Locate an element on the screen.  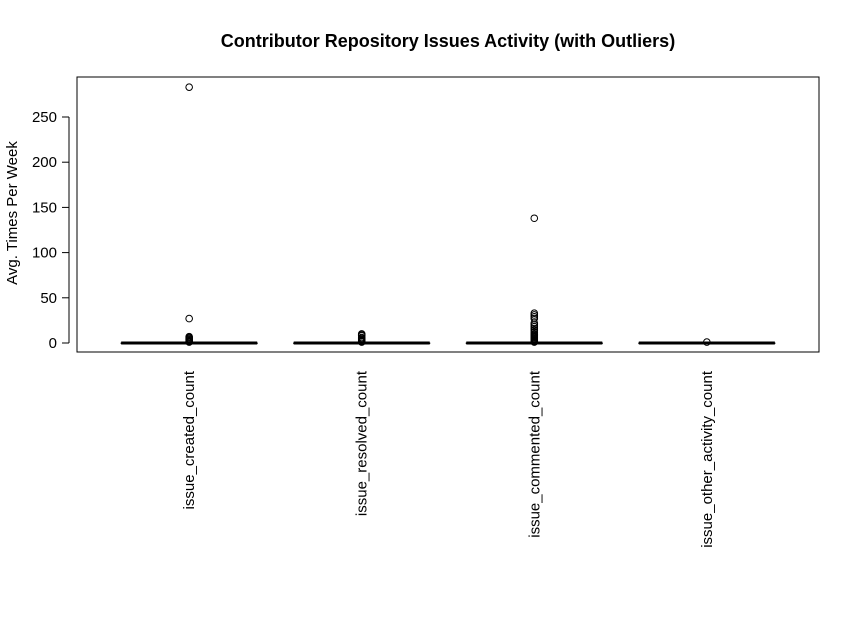
y-tick-label: 0 is located at coordinates (53, 343).